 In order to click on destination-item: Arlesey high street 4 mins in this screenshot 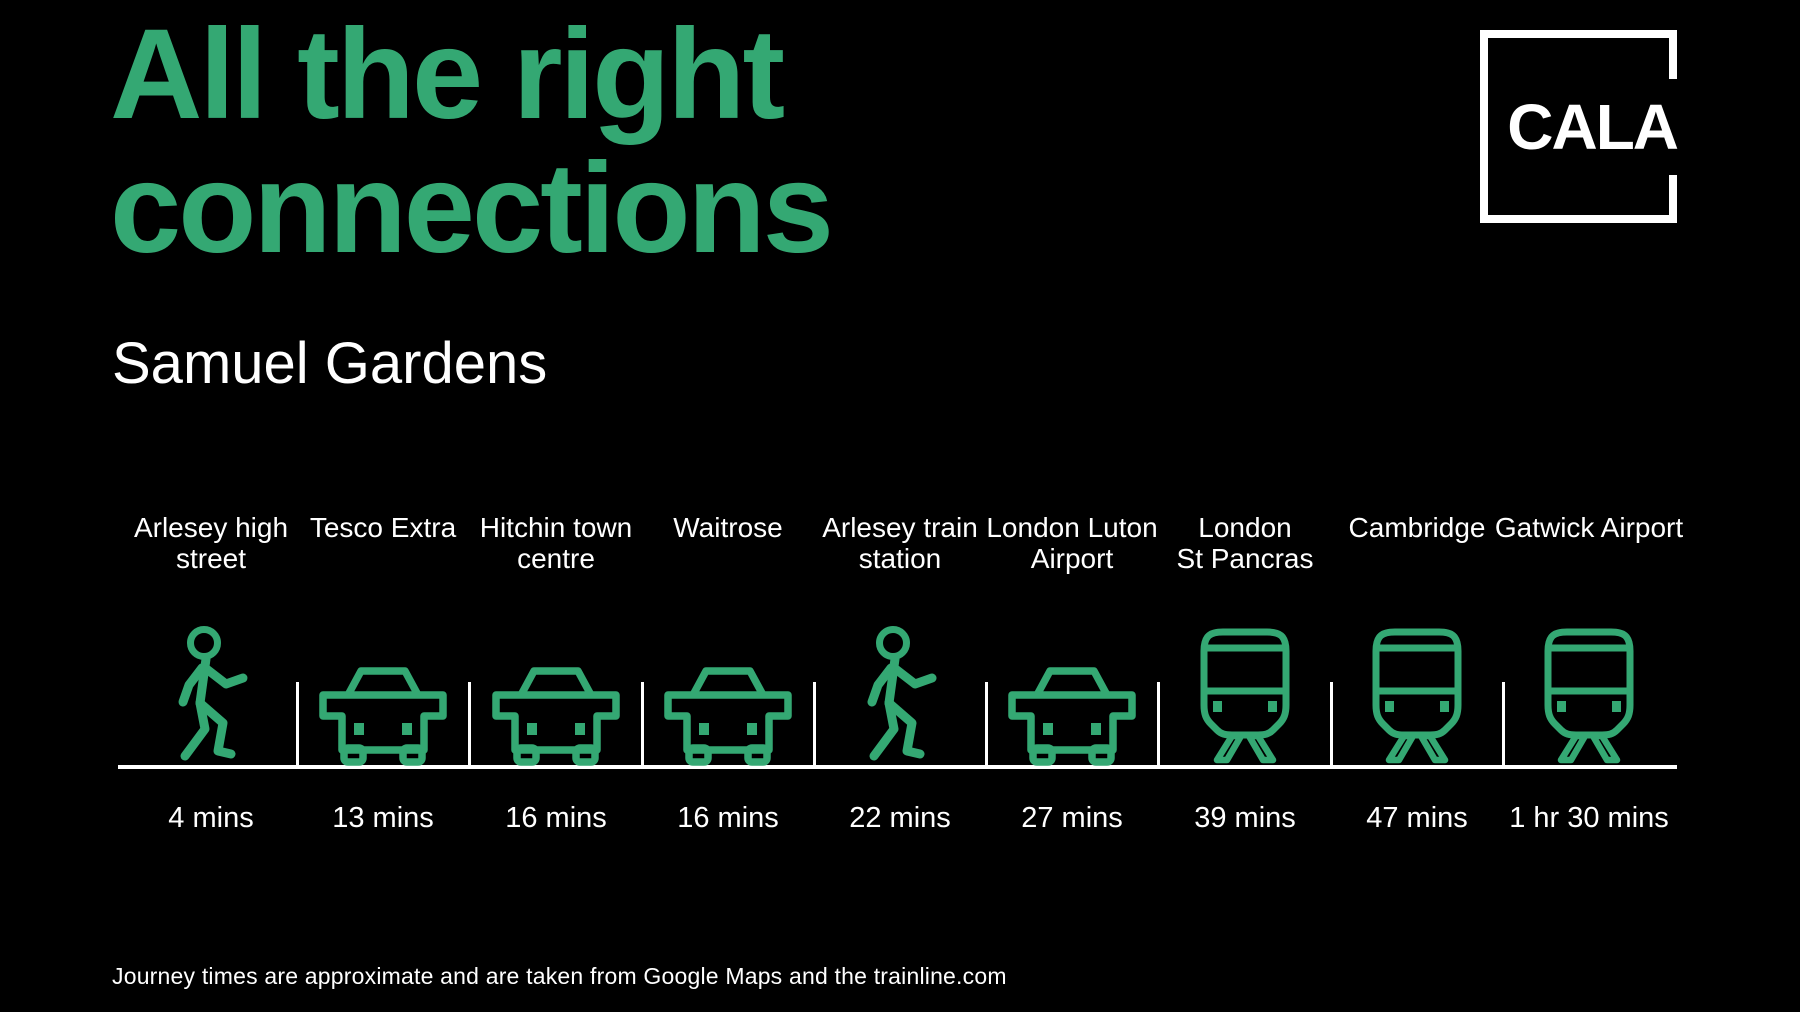, I will do `click(211, 682)`.